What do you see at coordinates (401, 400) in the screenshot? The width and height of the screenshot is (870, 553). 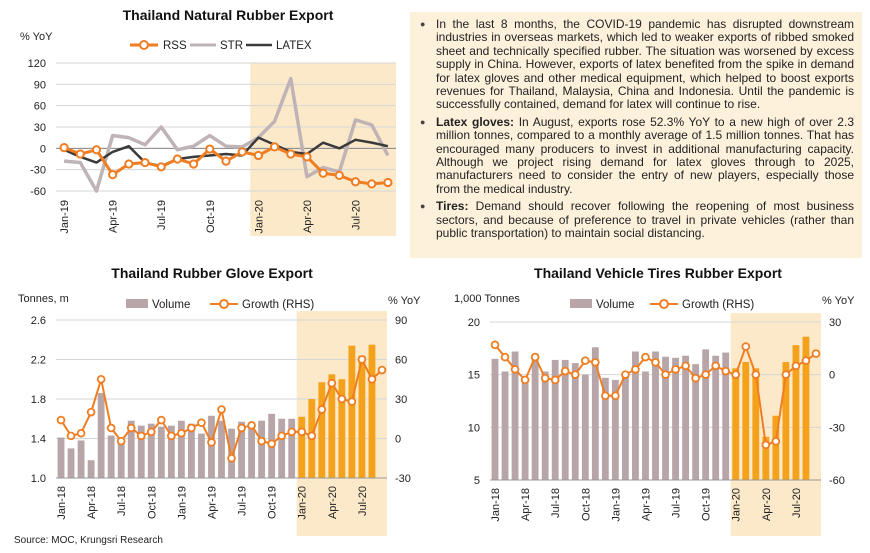 I see `y2-tick-label: 30` at bounding box center [401, 400].